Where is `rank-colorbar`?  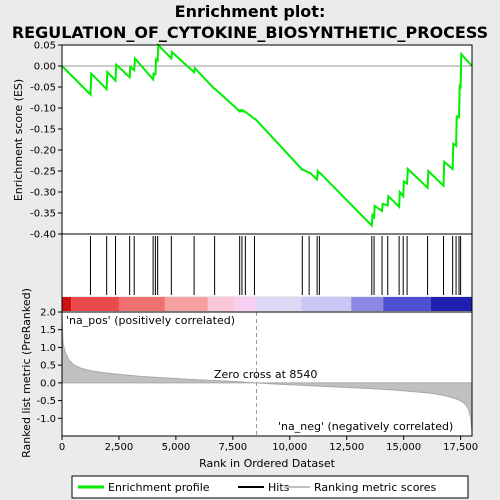
rank-colorbar is located at coordinates (267, 304).